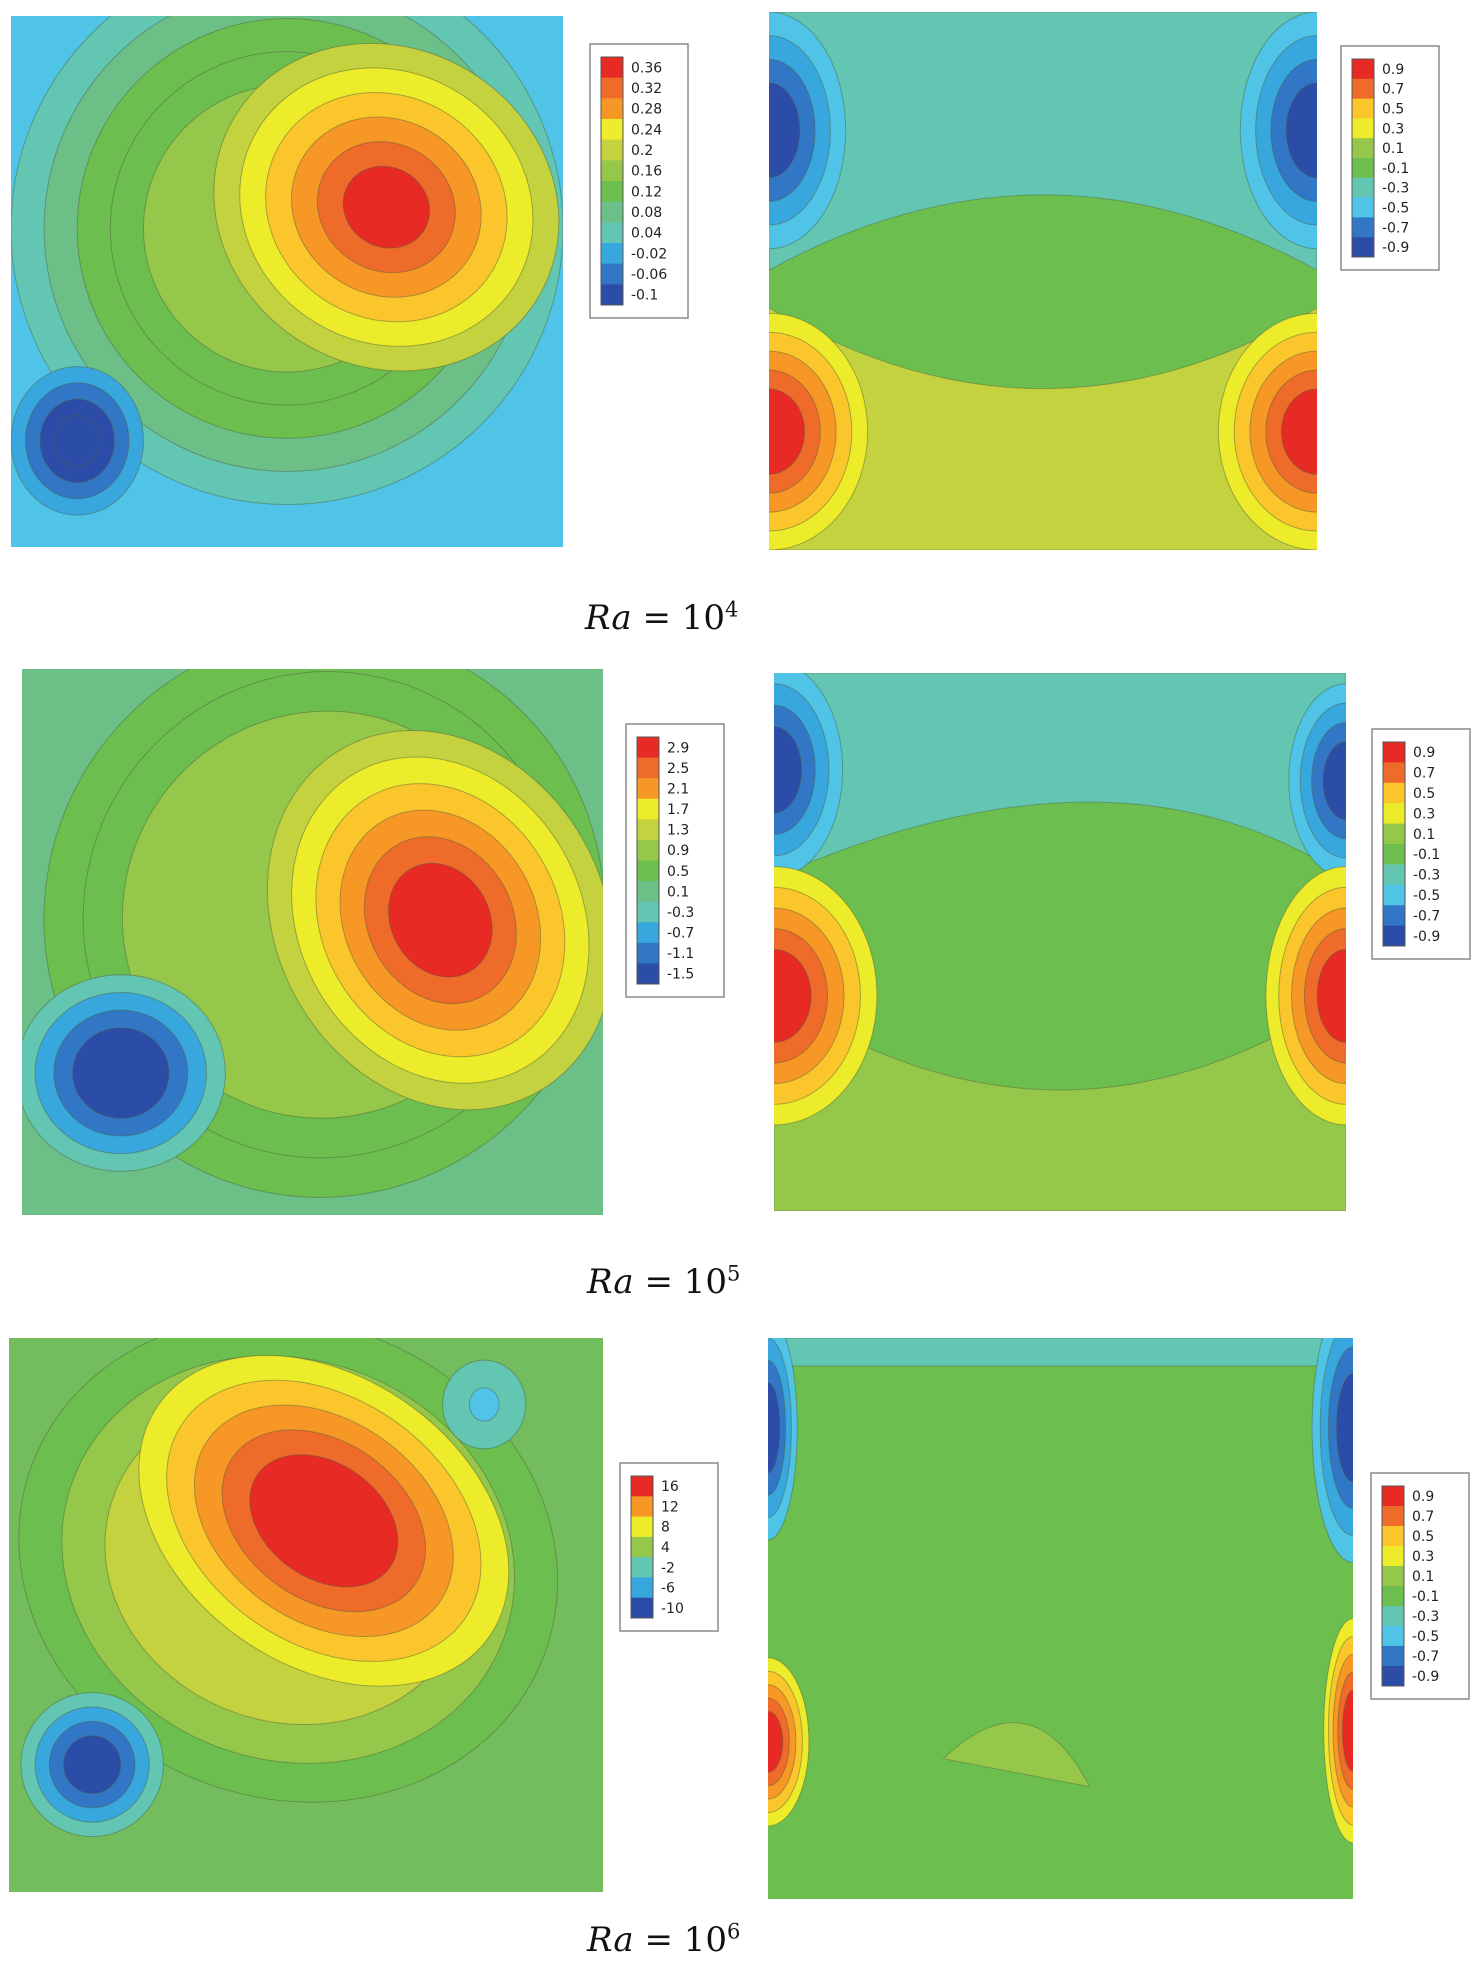 Image resolution: width=1483 pixels, height=1968 pixels. Describe the element at coordinates (663, 1282) in the screenshot. I see `caption-ra5: Ra = 105` at that location.